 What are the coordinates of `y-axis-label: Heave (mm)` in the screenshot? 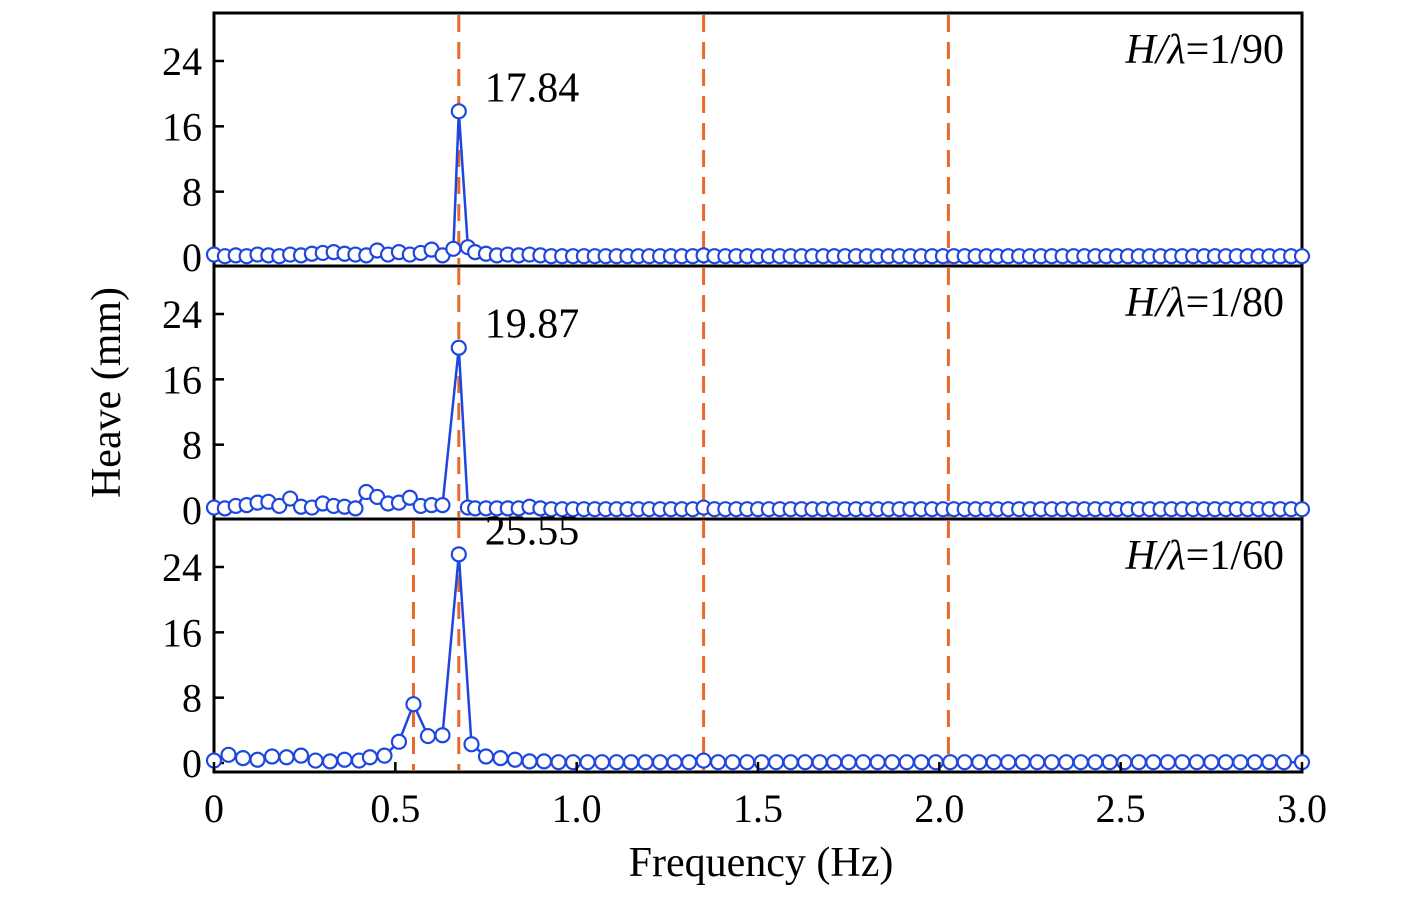 It's located at (107, 392).